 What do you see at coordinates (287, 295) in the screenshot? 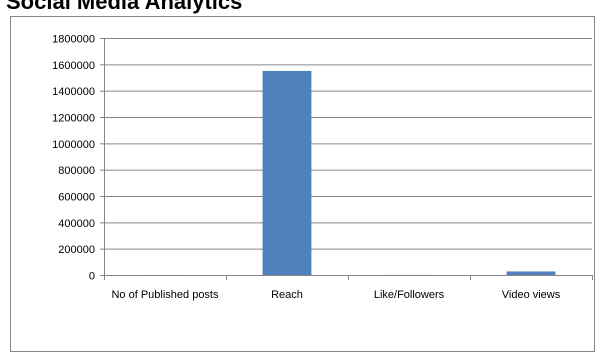
I see `x-tick-label: Reach` at bounding box center [287, 295].